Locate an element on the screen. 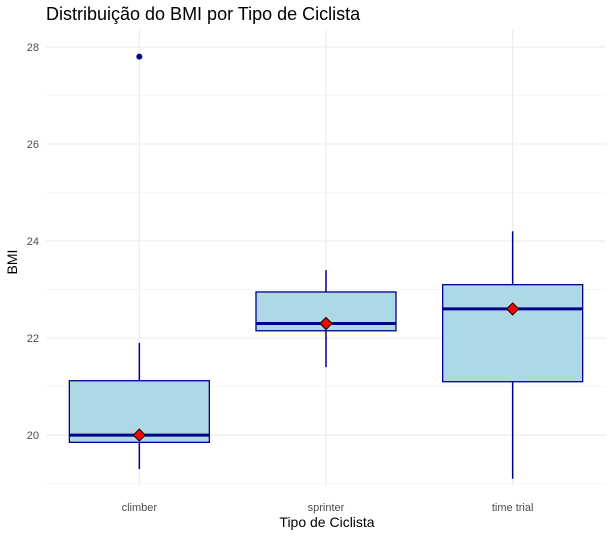  box-iqr is located at coordinates (513, 333).